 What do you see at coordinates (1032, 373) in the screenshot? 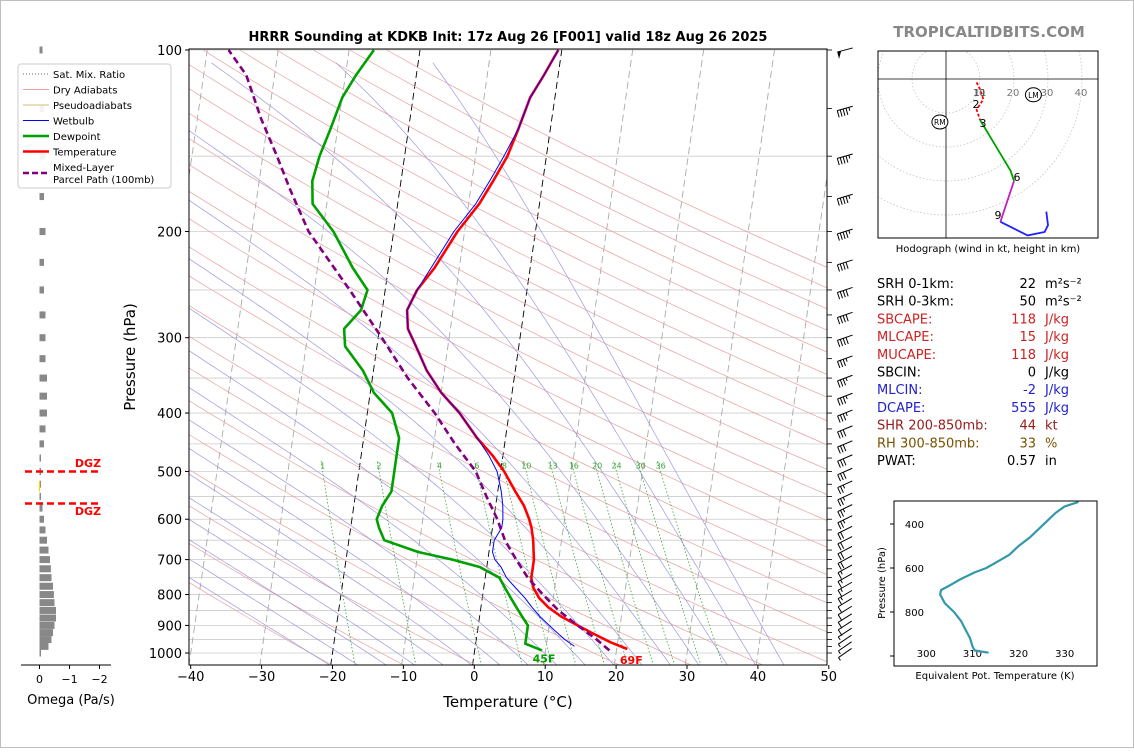
I see `index-value: 0` at bounding box center [1032, 373].